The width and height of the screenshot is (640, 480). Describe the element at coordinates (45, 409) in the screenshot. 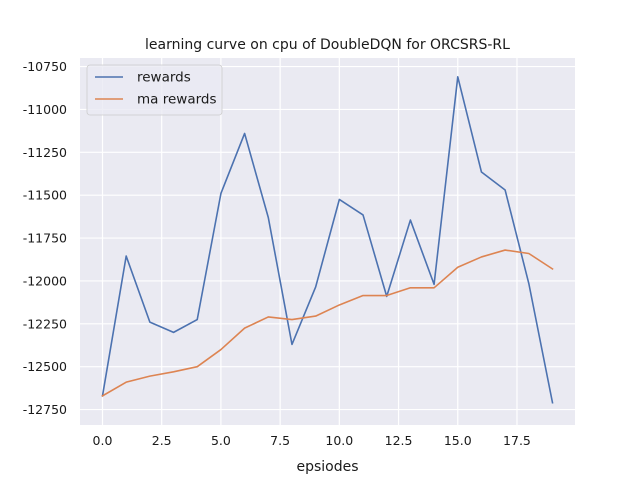

I see `y-tick-label: -12750` at that location.